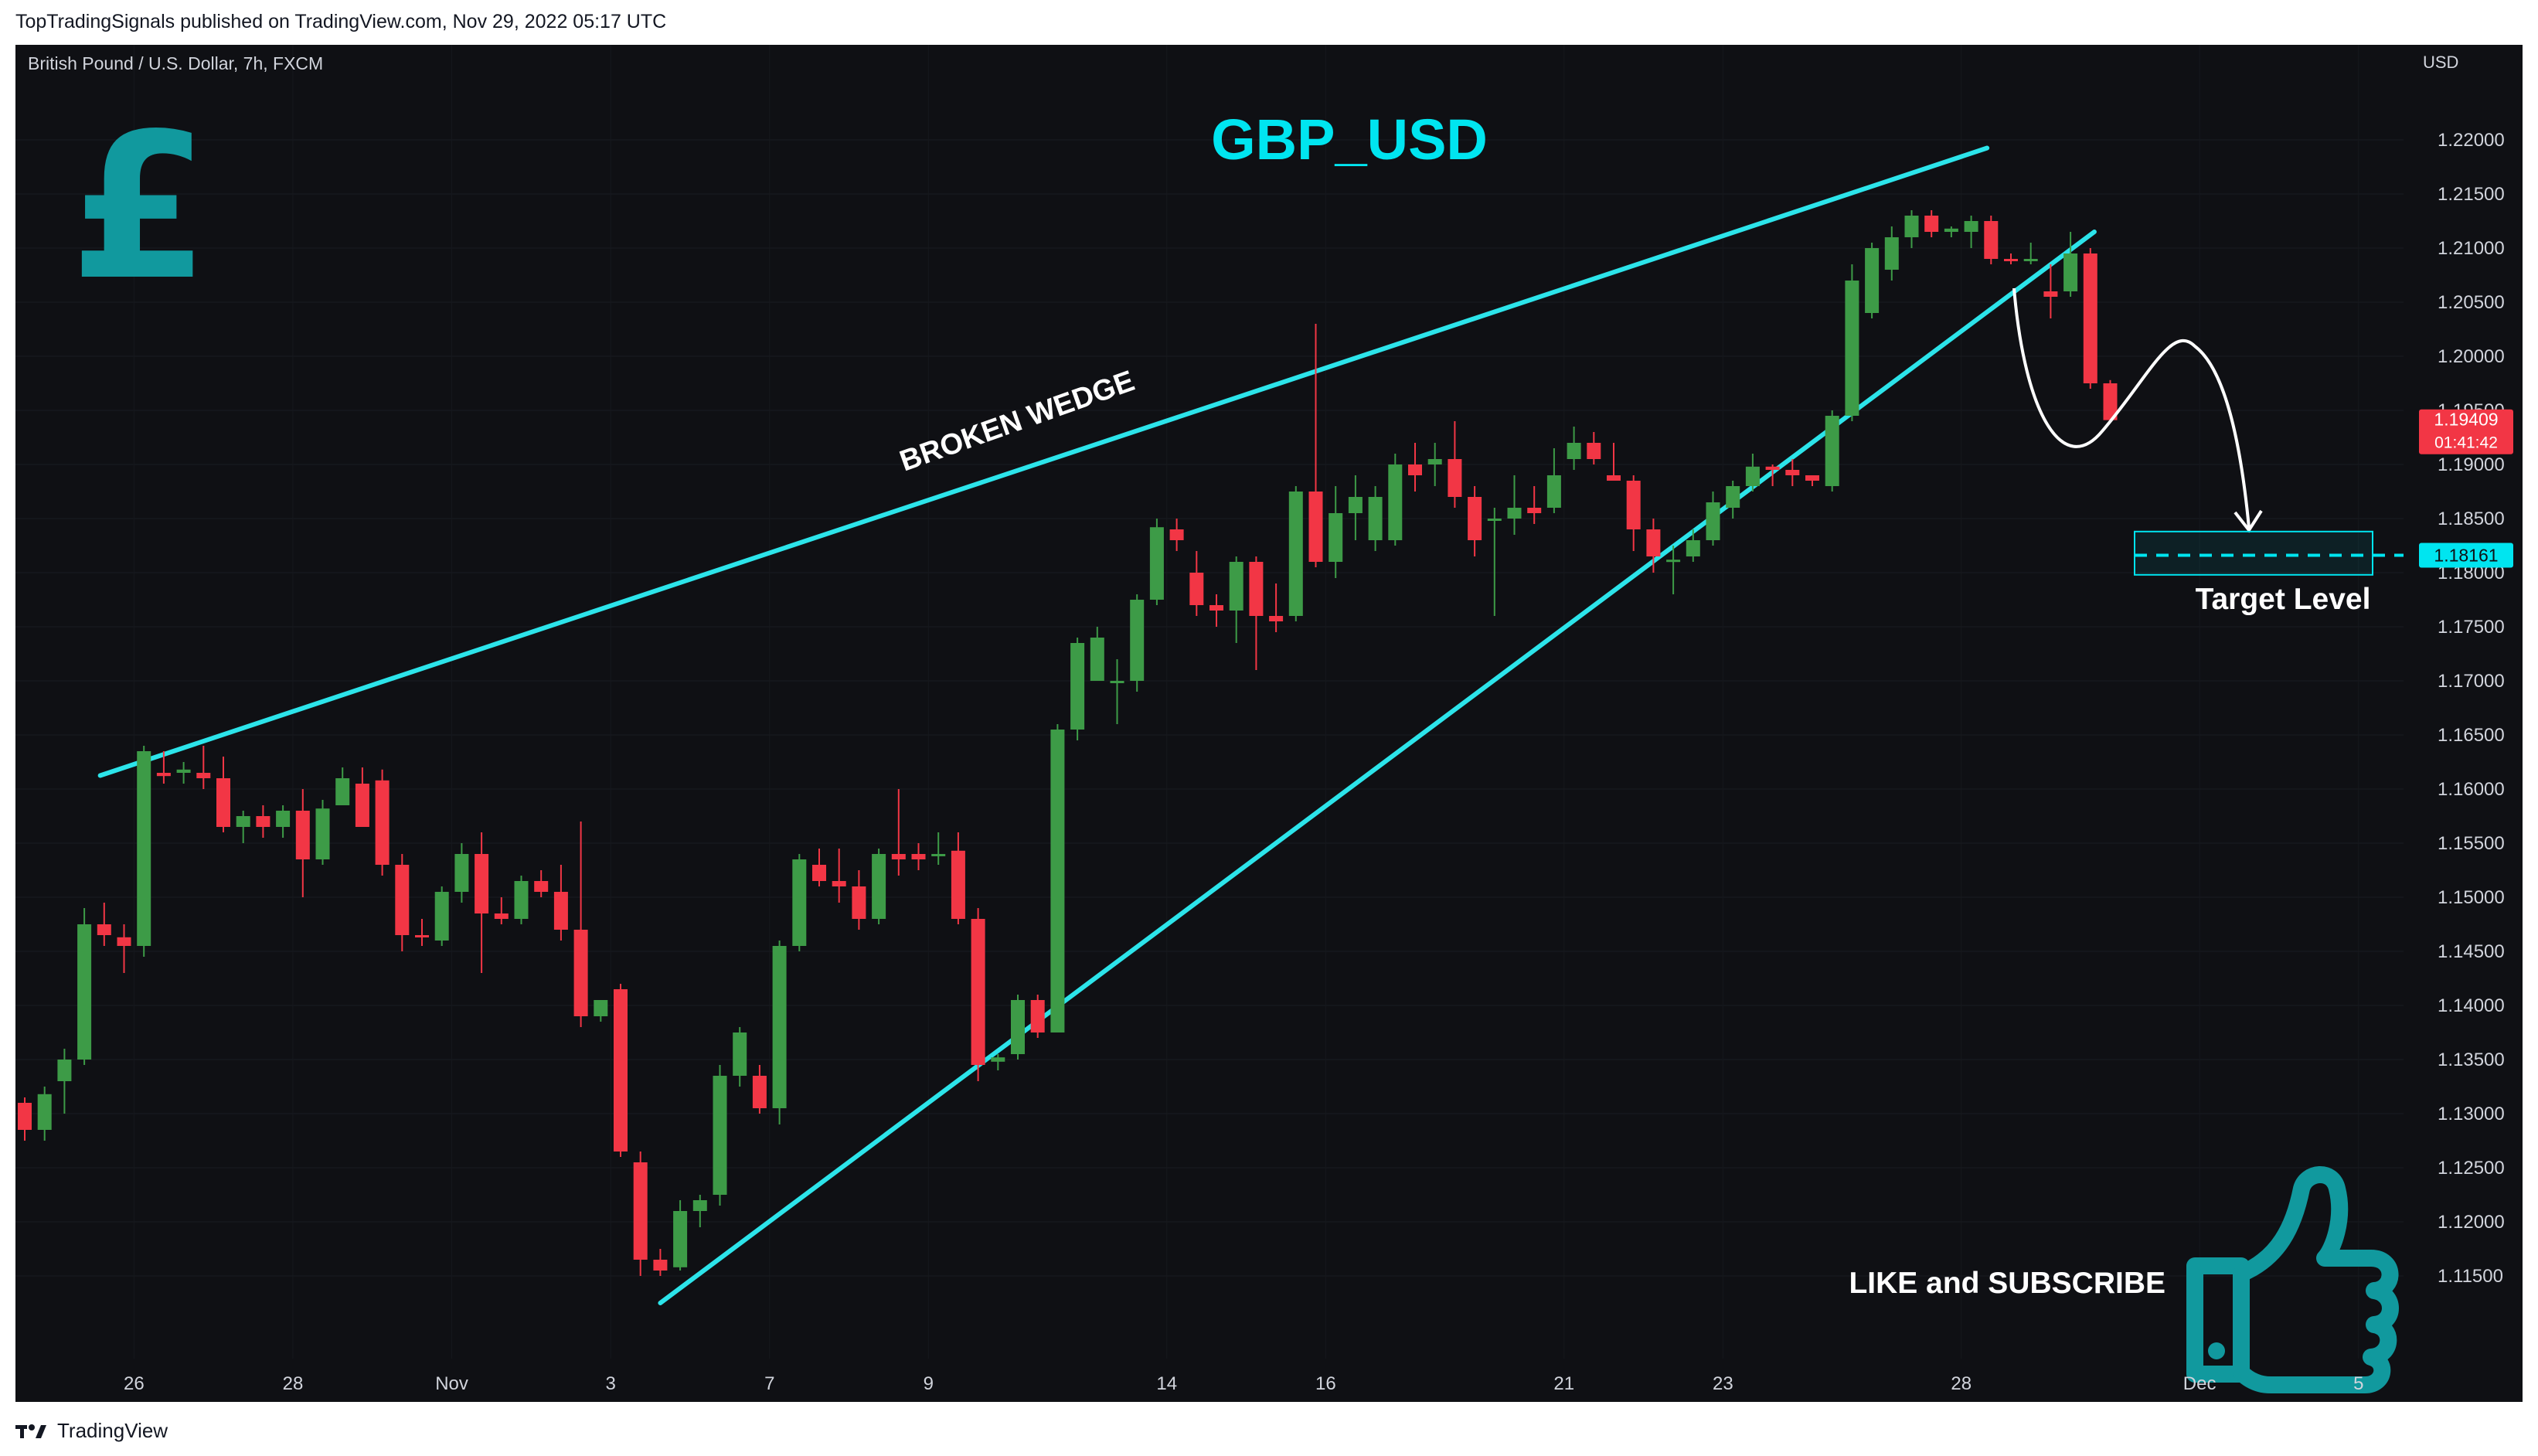  Describe the element at coordinates (32, 1431) in the screenshot. I see `tradingview-logo-icon` at that location.